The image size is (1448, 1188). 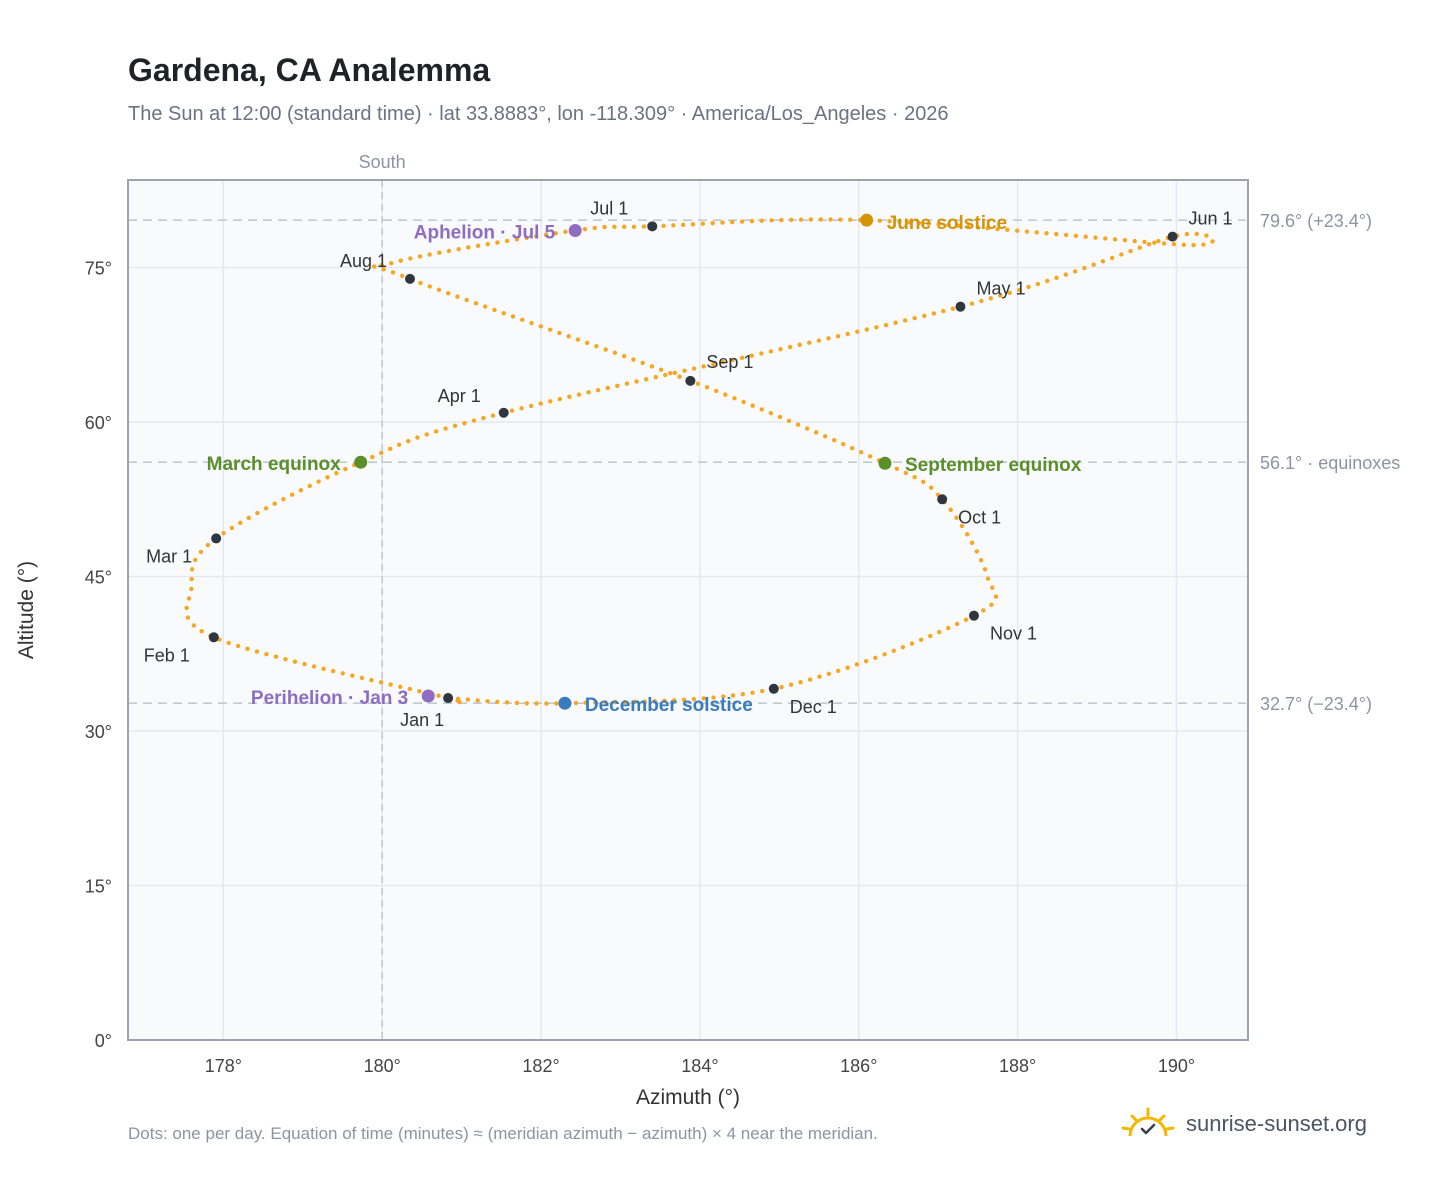 I want to click on event-marker-label: September equinox, so click(x=993, y=465).